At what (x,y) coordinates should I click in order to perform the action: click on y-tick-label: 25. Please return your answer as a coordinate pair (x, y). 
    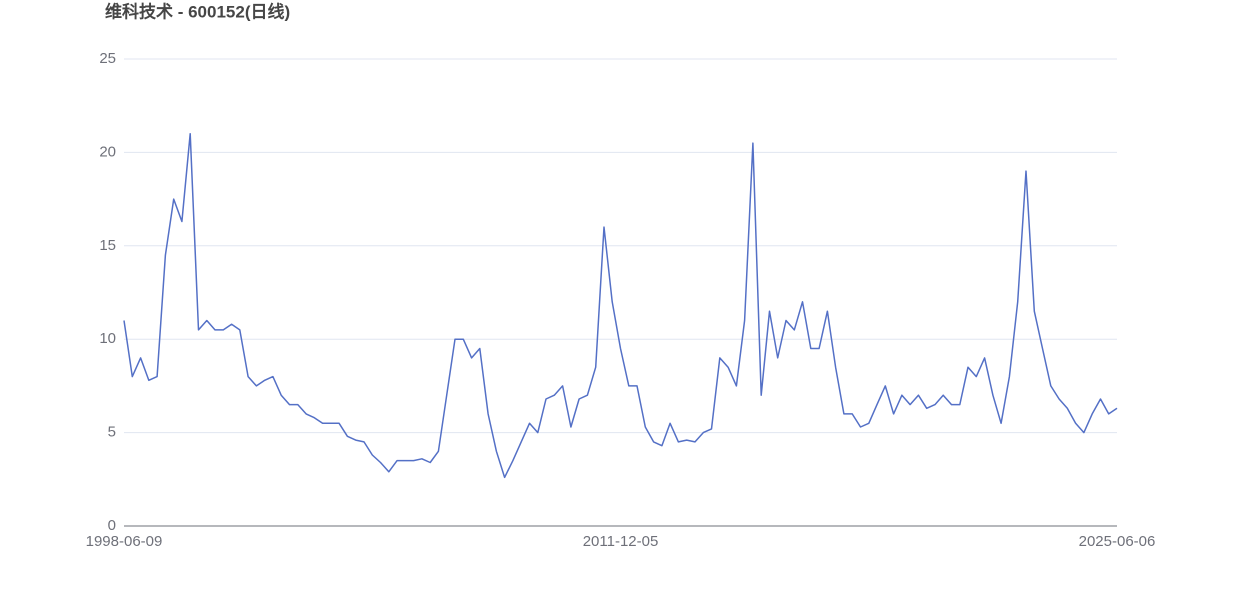
    Looking at the image, I should click on (107, 58).